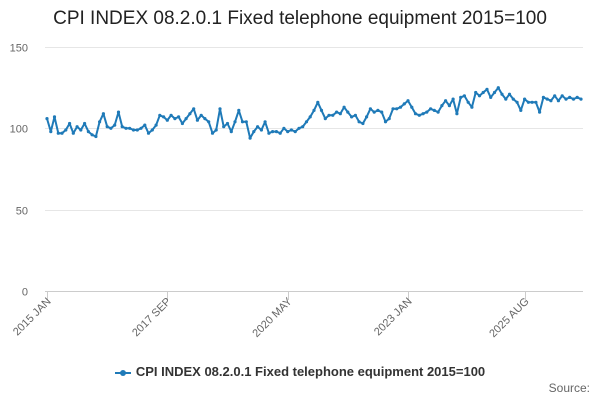 Image resolution: width=600 pixels, height=400 pixels. Describe the element at coordinates (569, 388) in the screenshot. I see `source-credit: Source:` at that location.